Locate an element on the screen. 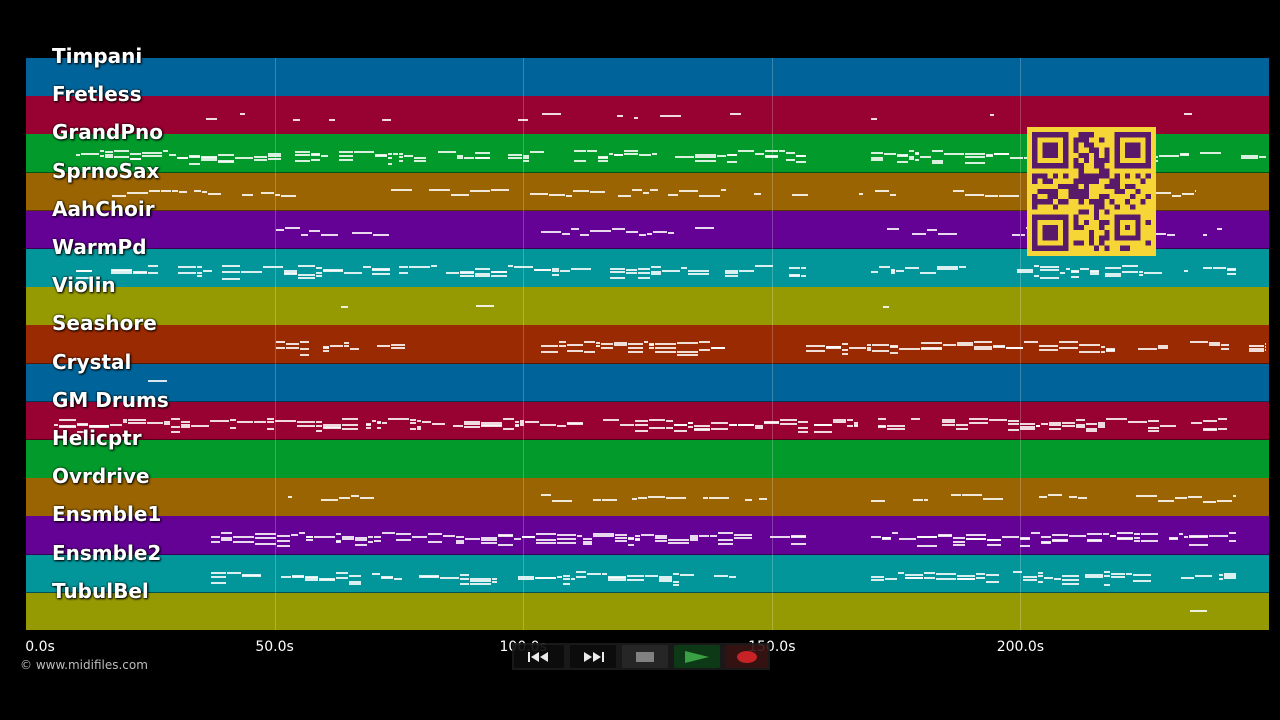 This screenshot has height=720, width=1280. track-name: Helicptr is located at coordinates (97, 438).